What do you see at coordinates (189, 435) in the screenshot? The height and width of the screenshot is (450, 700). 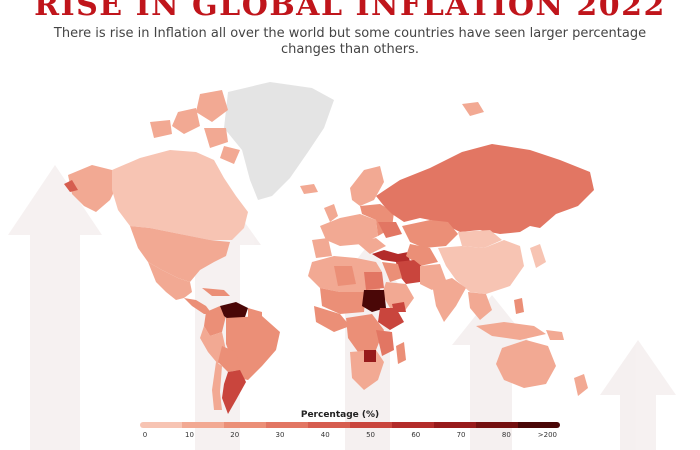 I see `legend-tick-label: 10` at bounding box center [189, 435].